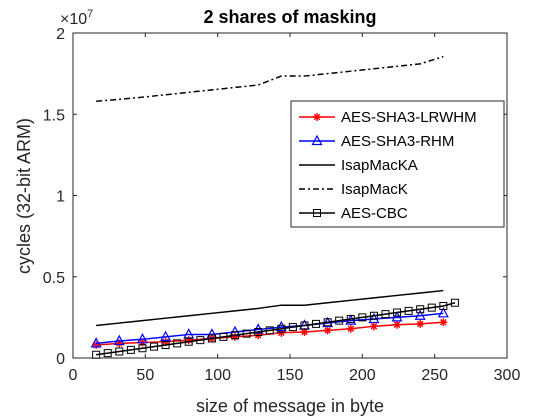 The height and width of the screenshot is (420, 560). What do you see at coordinates (24, 196) in the screenshot?
I see `y-axis-label: cycles (32-bit ARM)` at bounding box center [24, 196].